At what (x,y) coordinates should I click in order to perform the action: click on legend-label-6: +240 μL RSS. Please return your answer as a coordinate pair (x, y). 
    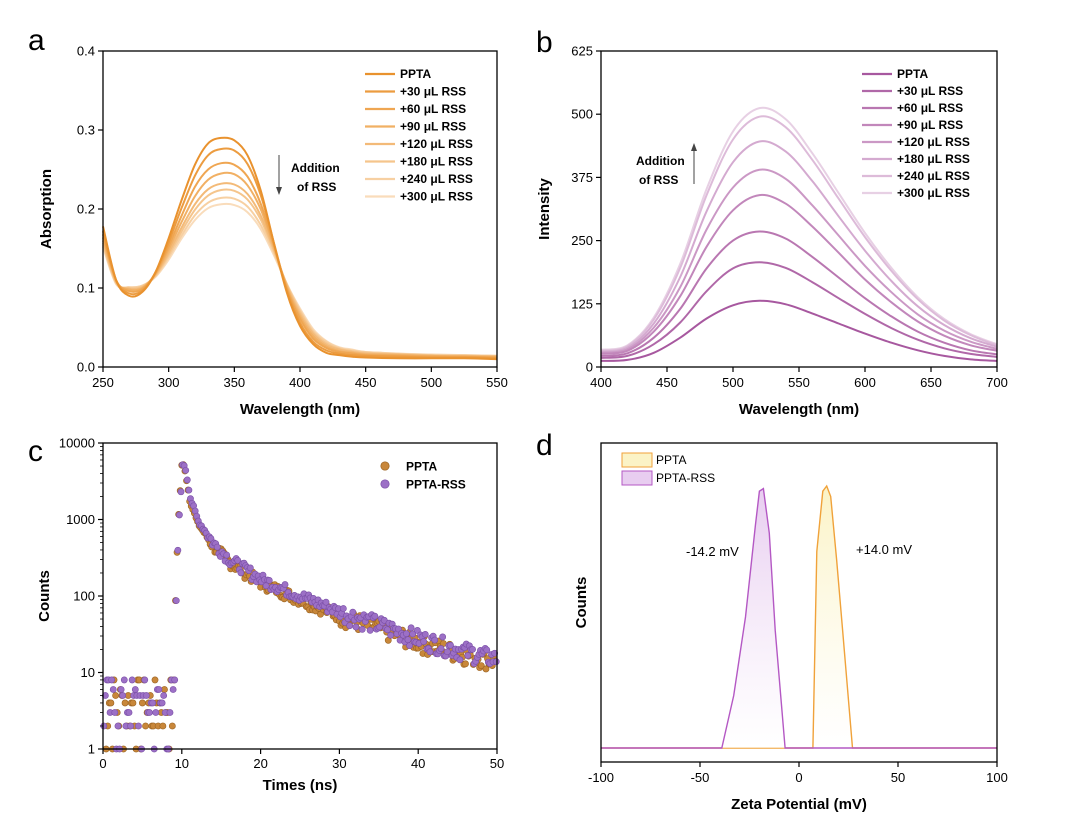
    Looking at the image, I should click on (436, 179).